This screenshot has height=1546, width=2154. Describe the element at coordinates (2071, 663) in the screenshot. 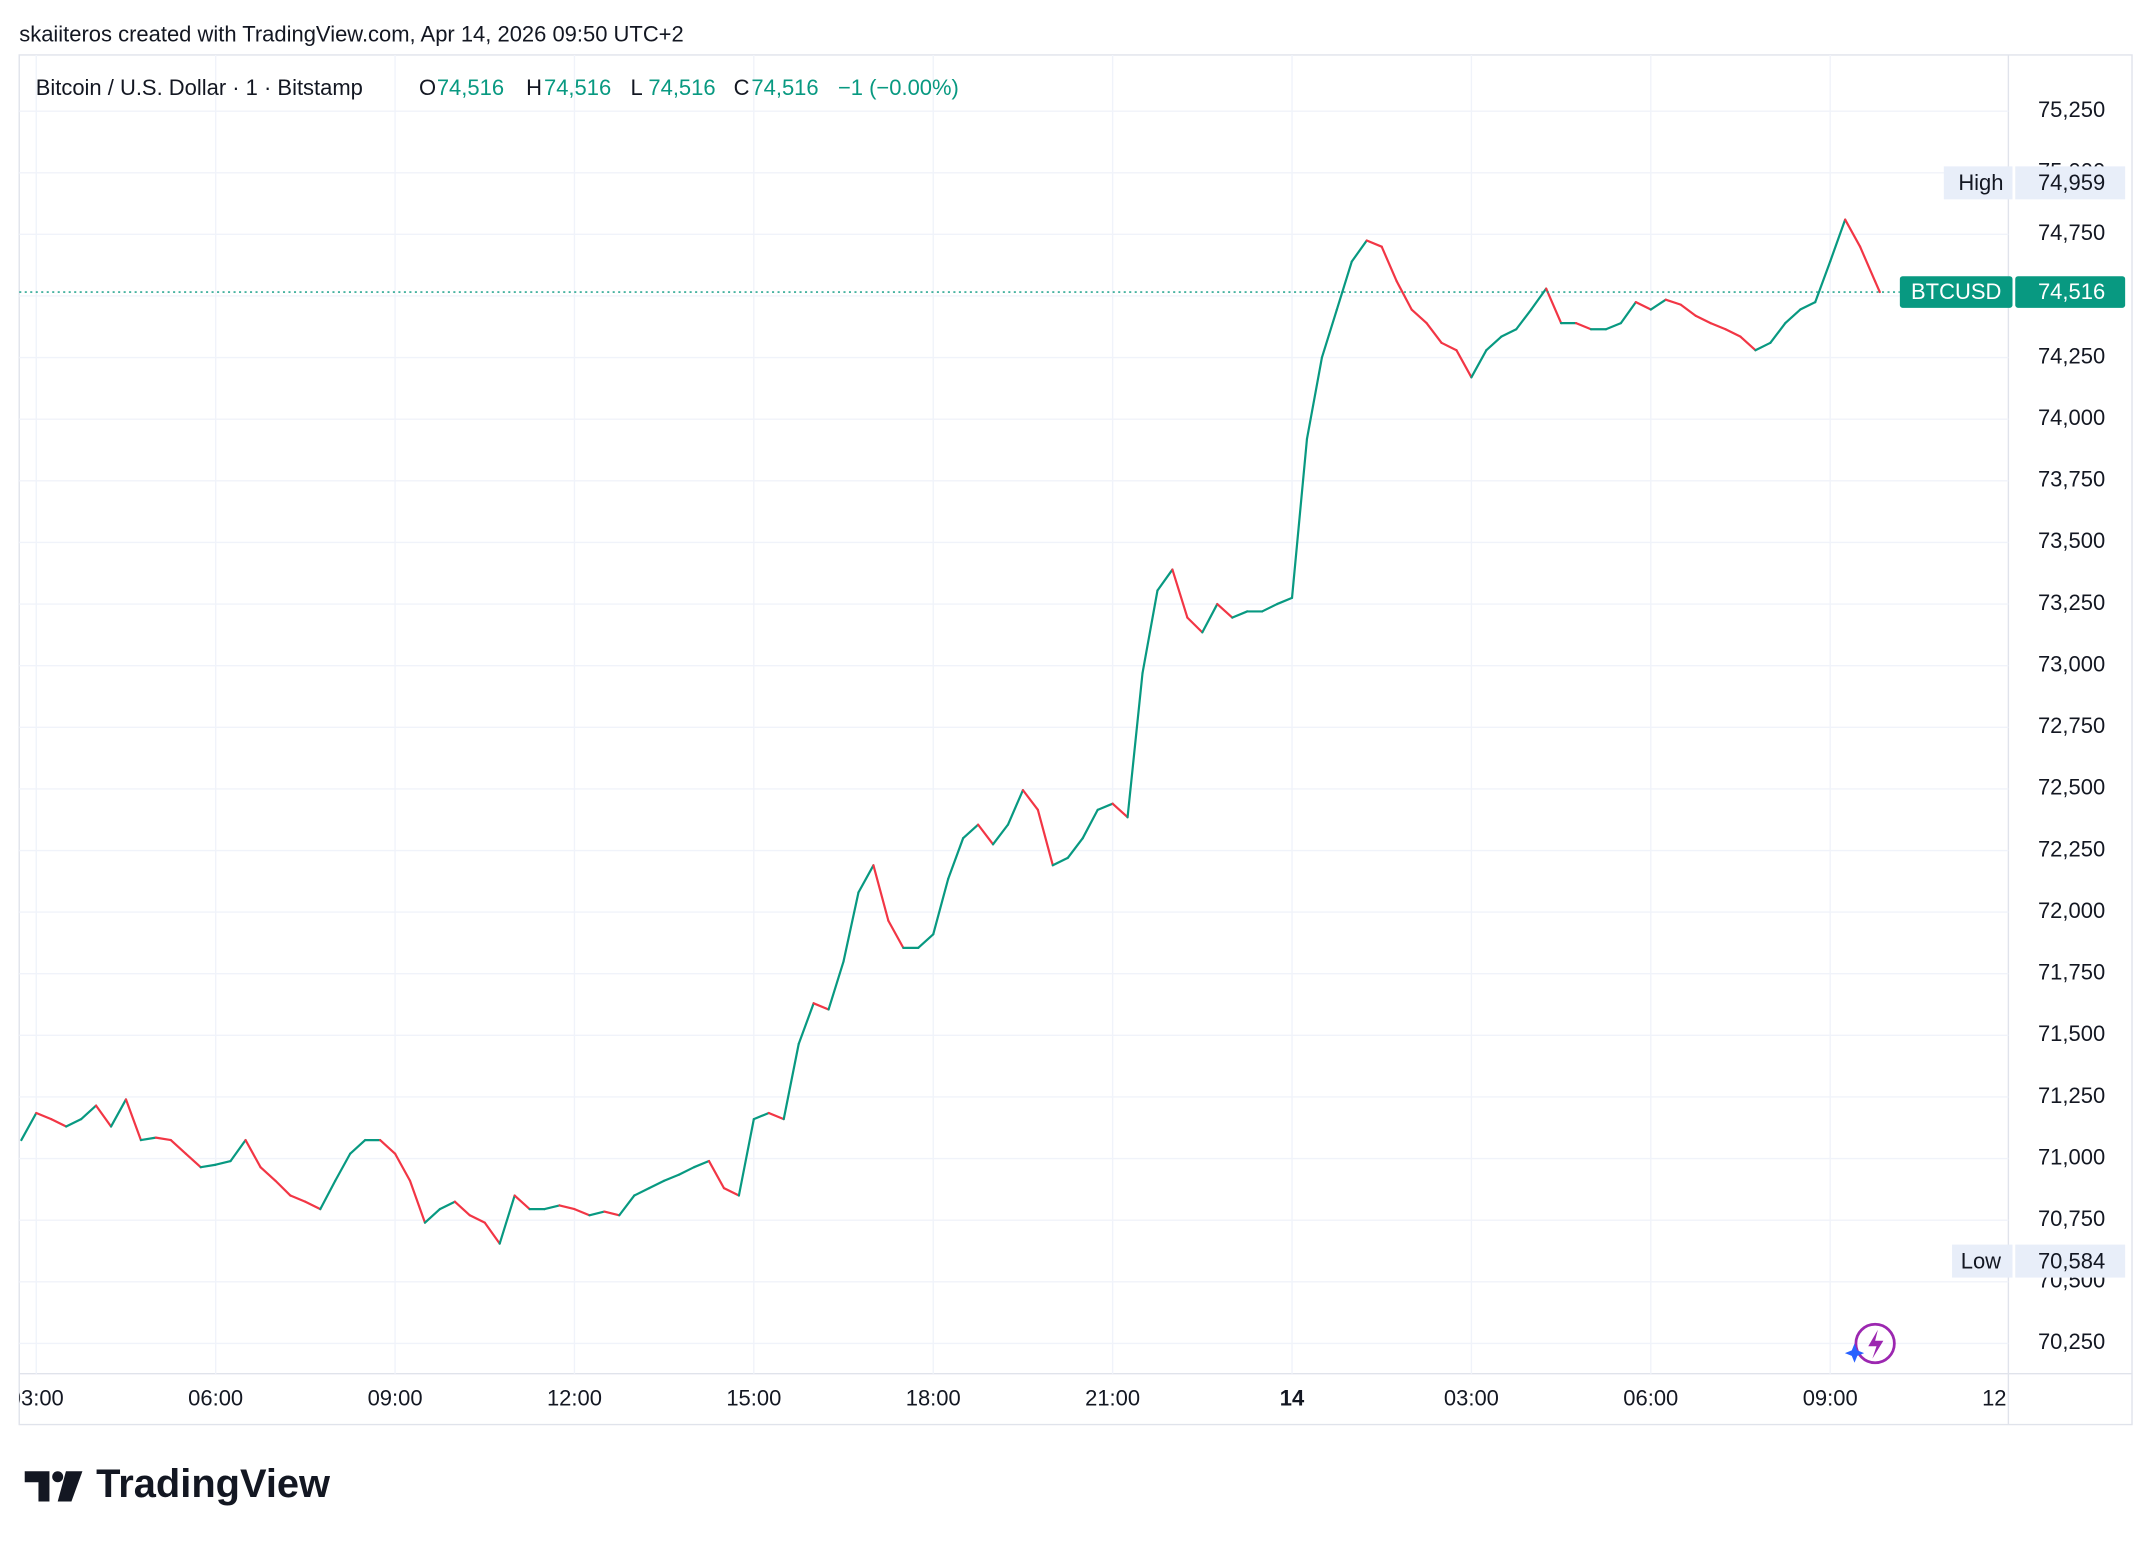

I see `y-tick-label: 73,000` at that location.